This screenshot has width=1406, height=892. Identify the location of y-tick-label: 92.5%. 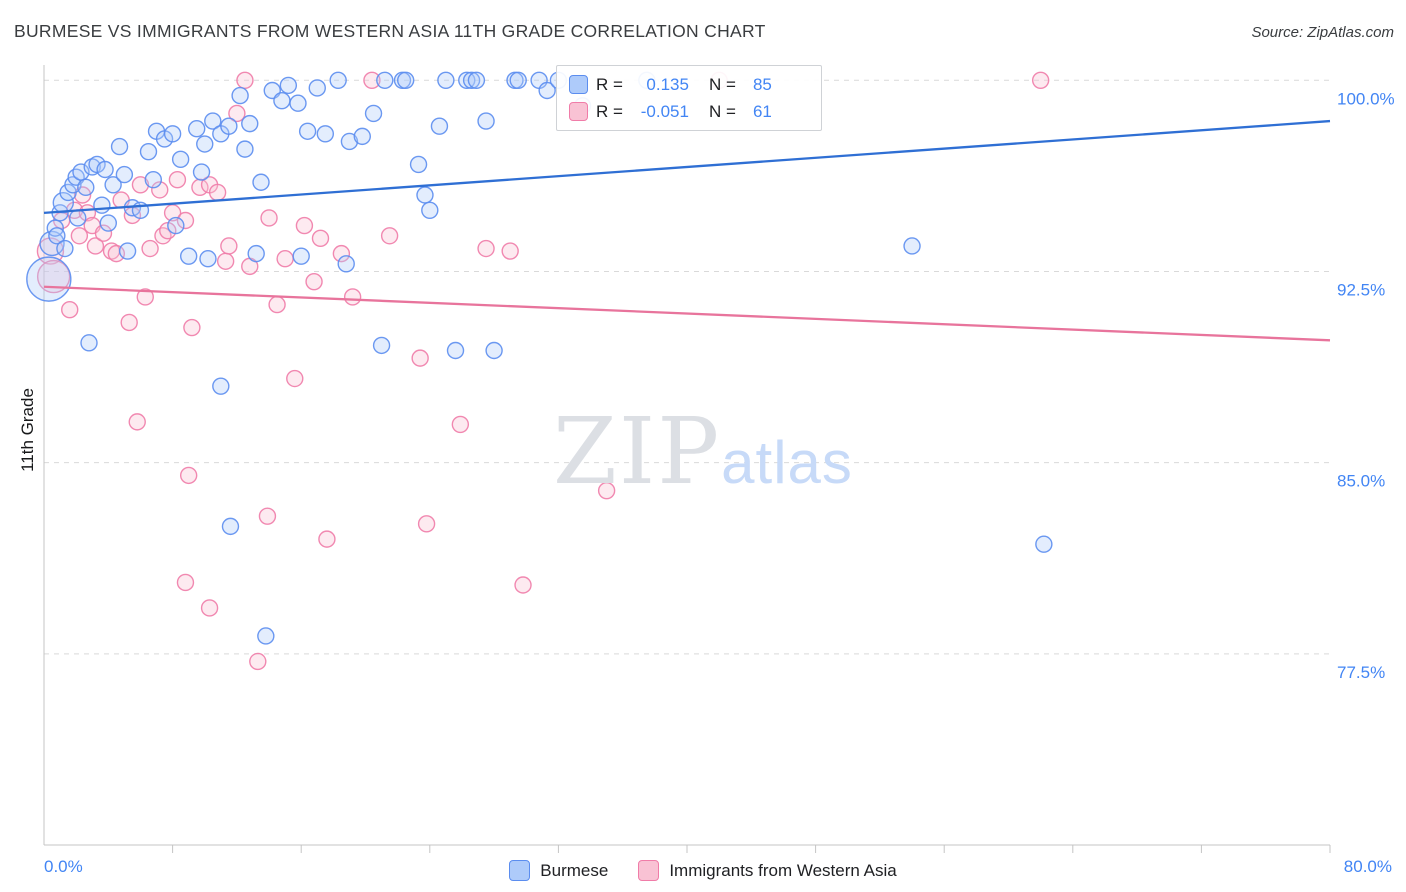
(1361, 289).